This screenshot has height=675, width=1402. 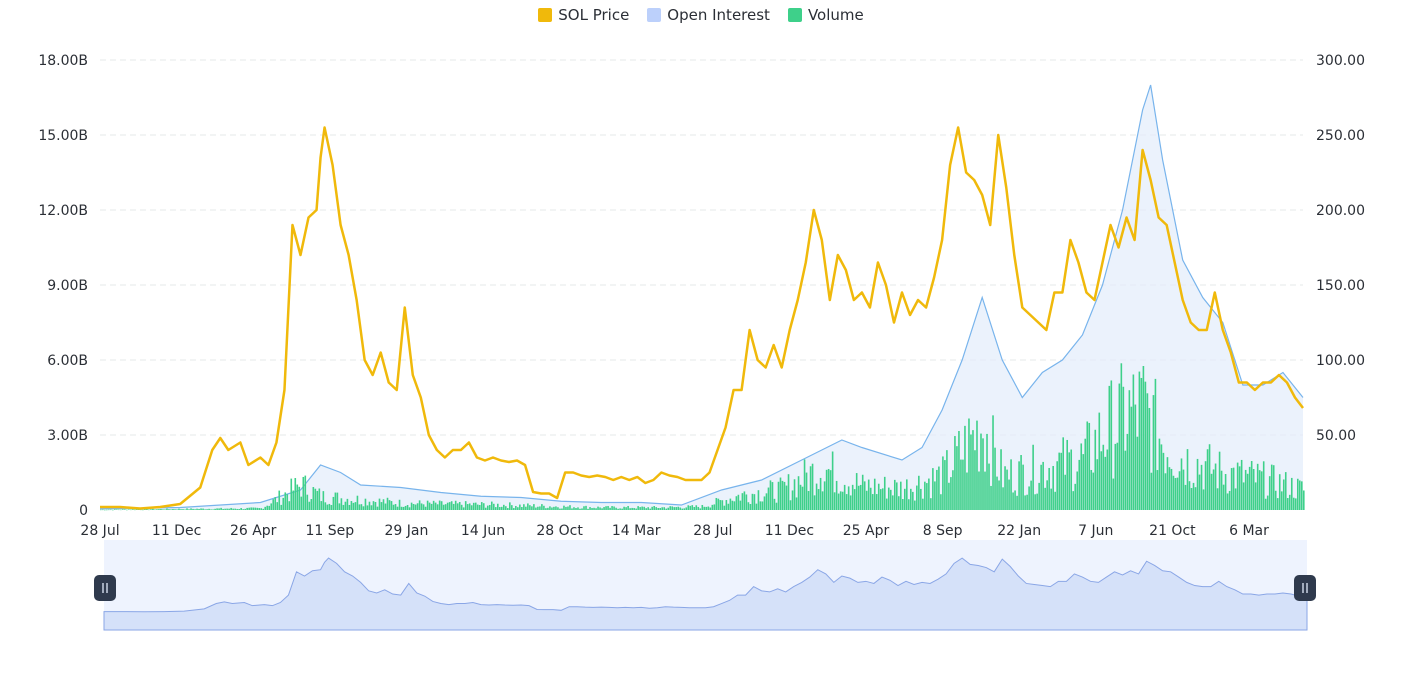 I want to click on legend-item-volume: Volume, so click(x=825, y=15).